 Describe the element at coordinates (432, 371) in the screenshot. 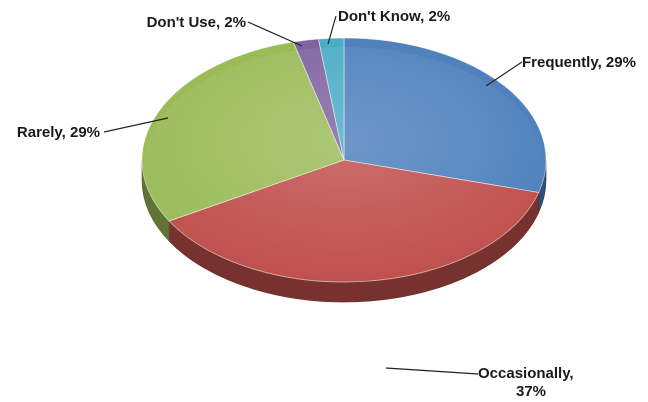

I see `leader-occasionally` at that location.